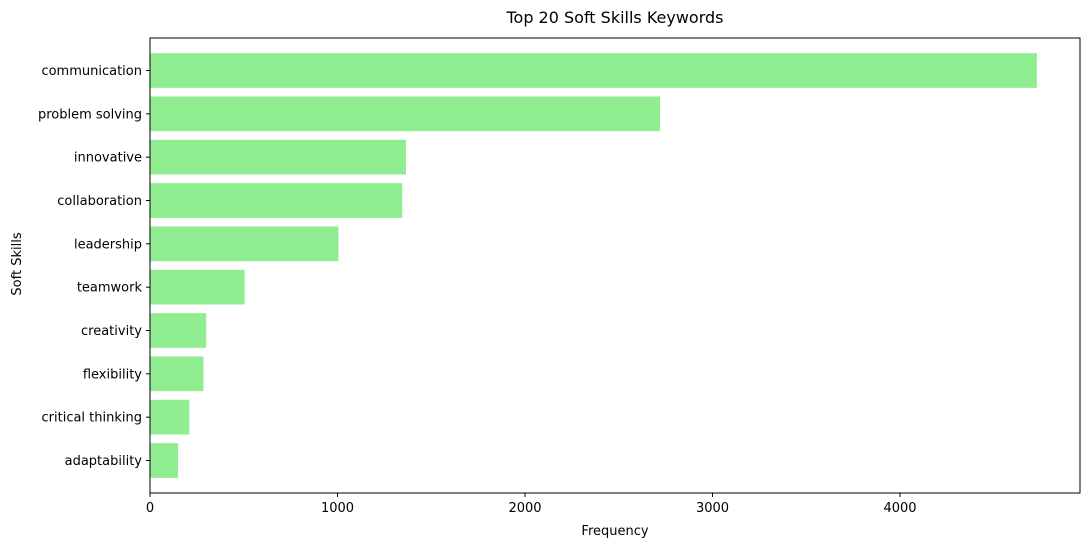 The height and width of the screenshot is (547, 1090). Describe the element at coordinates (108, 158) in the screenshot. I see `y-tick-label: innovative` at that location.